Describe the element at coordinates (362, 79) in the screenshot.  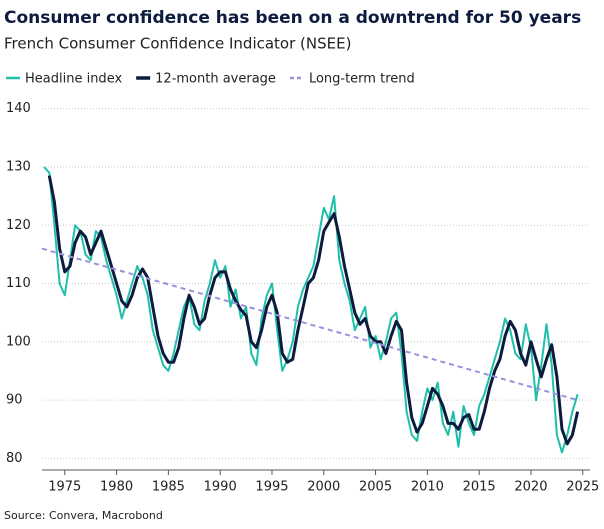
I see `legend-label: Long-term trend` at that location.